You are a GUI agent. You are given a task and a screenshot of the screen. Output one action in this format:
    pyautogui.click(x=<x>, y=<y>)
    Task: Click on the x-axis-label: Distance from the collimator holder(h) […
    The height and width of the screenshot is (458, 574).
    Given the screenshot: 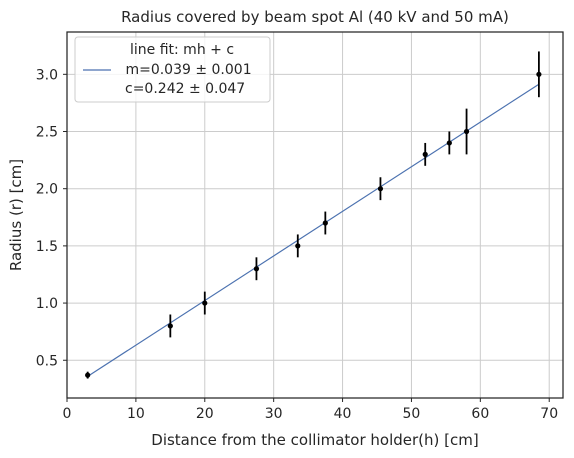 What is the action you would take?
    pyautogui.click(x=314, y=440)
    